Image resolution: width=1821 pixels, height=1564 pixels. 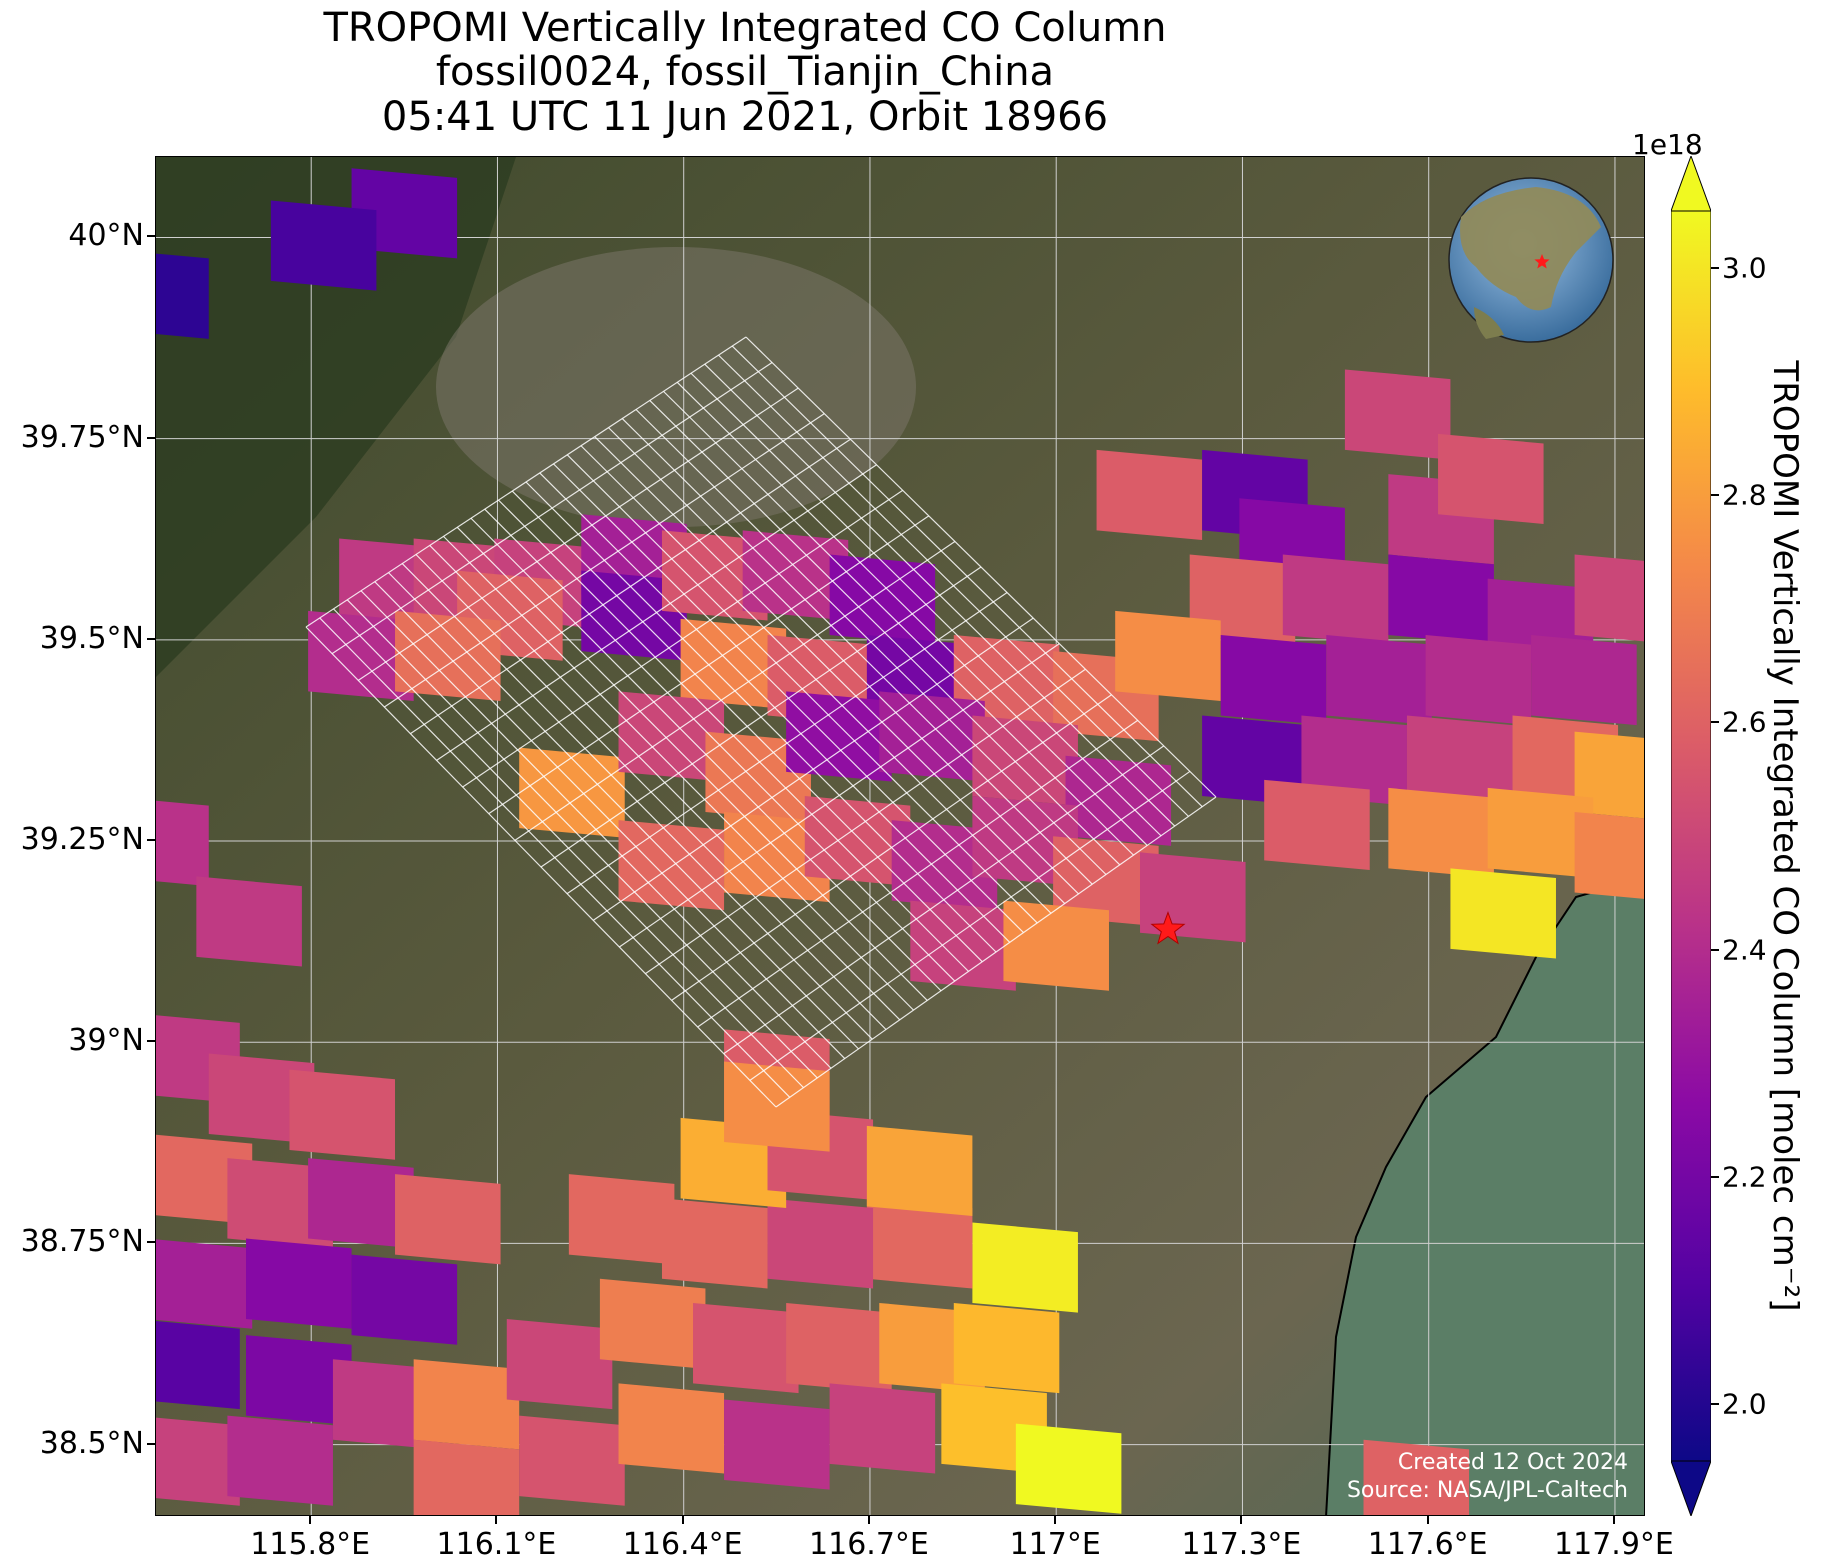 I want to click on x-tick-label: 116.4°E, so click(x=682, y=1544).